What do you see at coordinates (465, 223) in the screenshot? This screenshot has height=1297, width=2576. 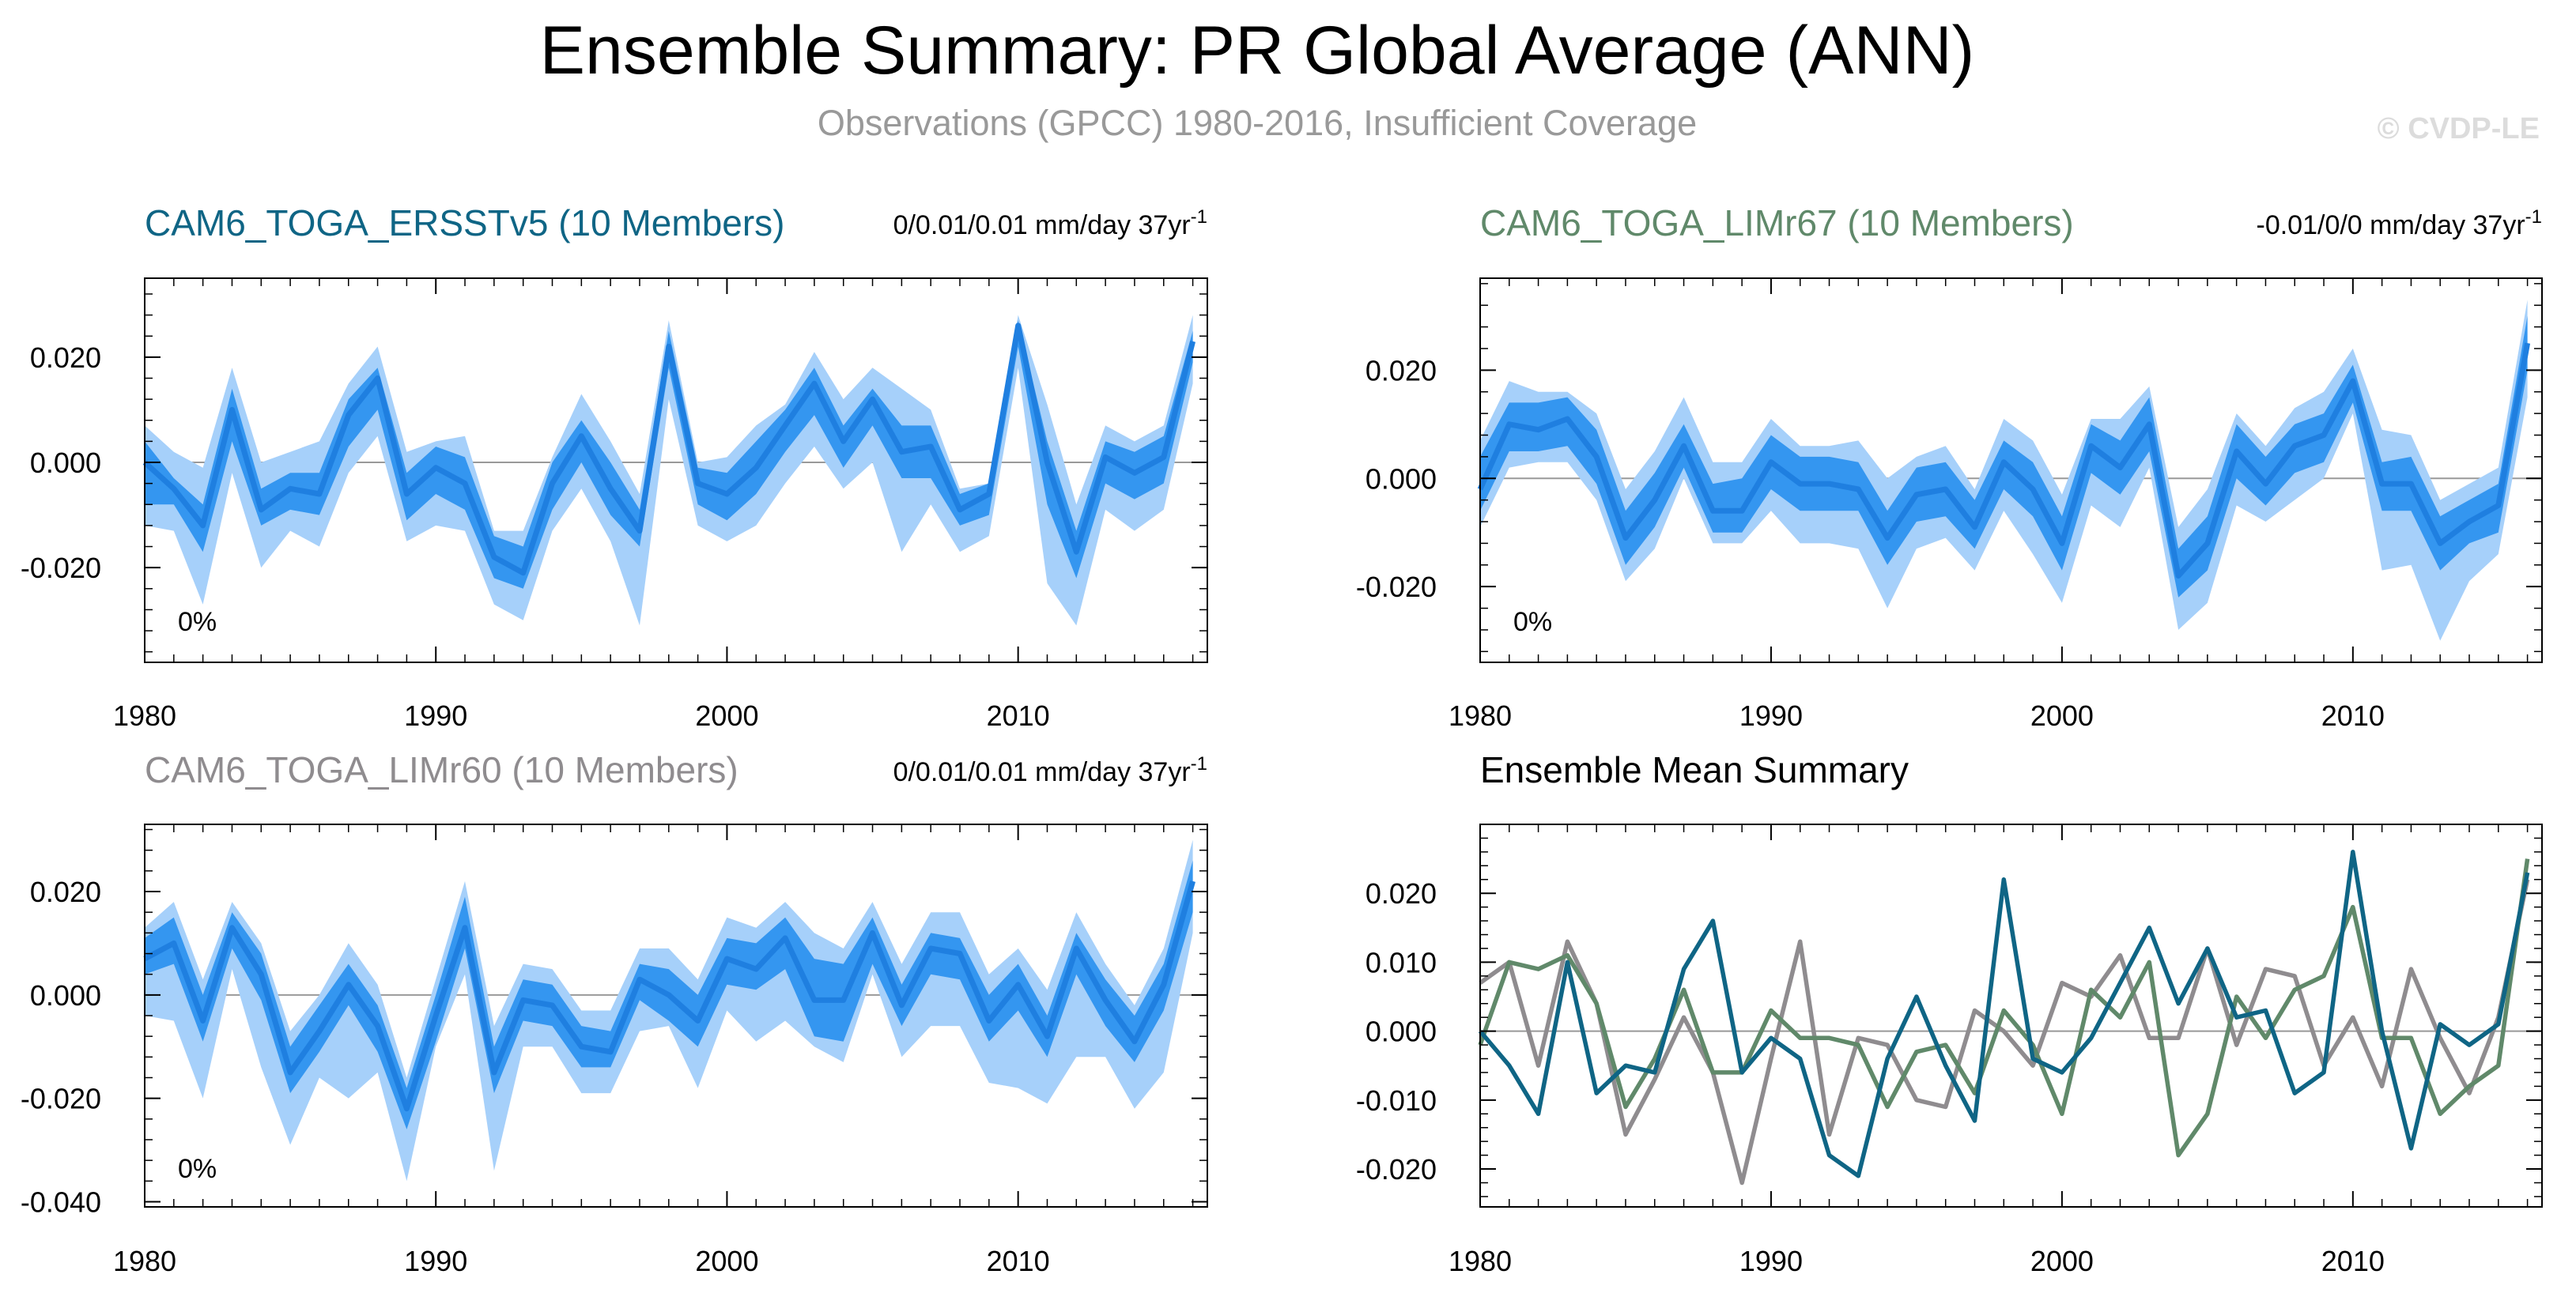 I see `panel-title: CAM6_TOGA_ERSSTv5 (10 Members)` at bounding box center [465, 223].